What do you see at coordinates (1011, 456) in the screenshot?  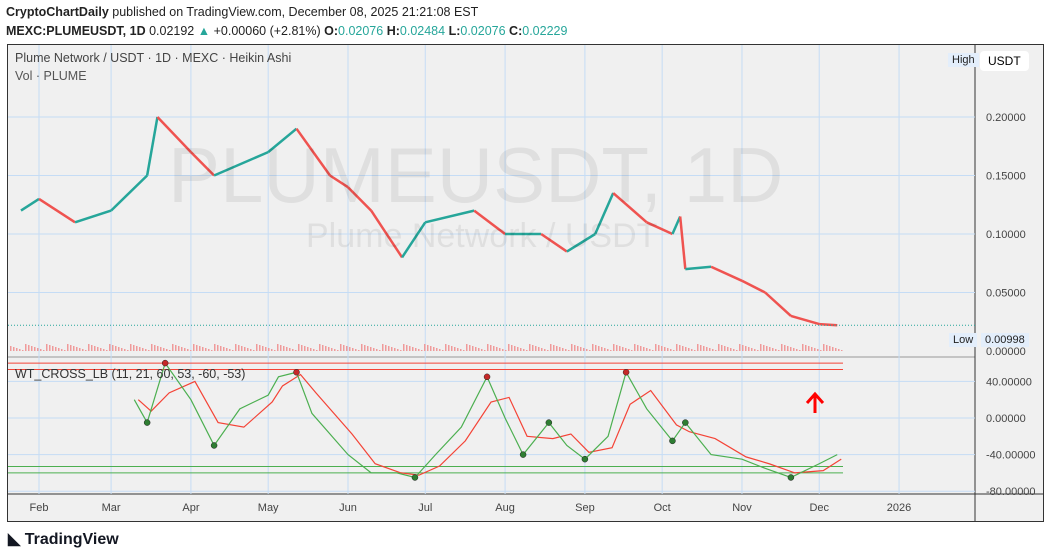 I see `y-tick-label: -40.00000` at bounding box center [1011, 456].